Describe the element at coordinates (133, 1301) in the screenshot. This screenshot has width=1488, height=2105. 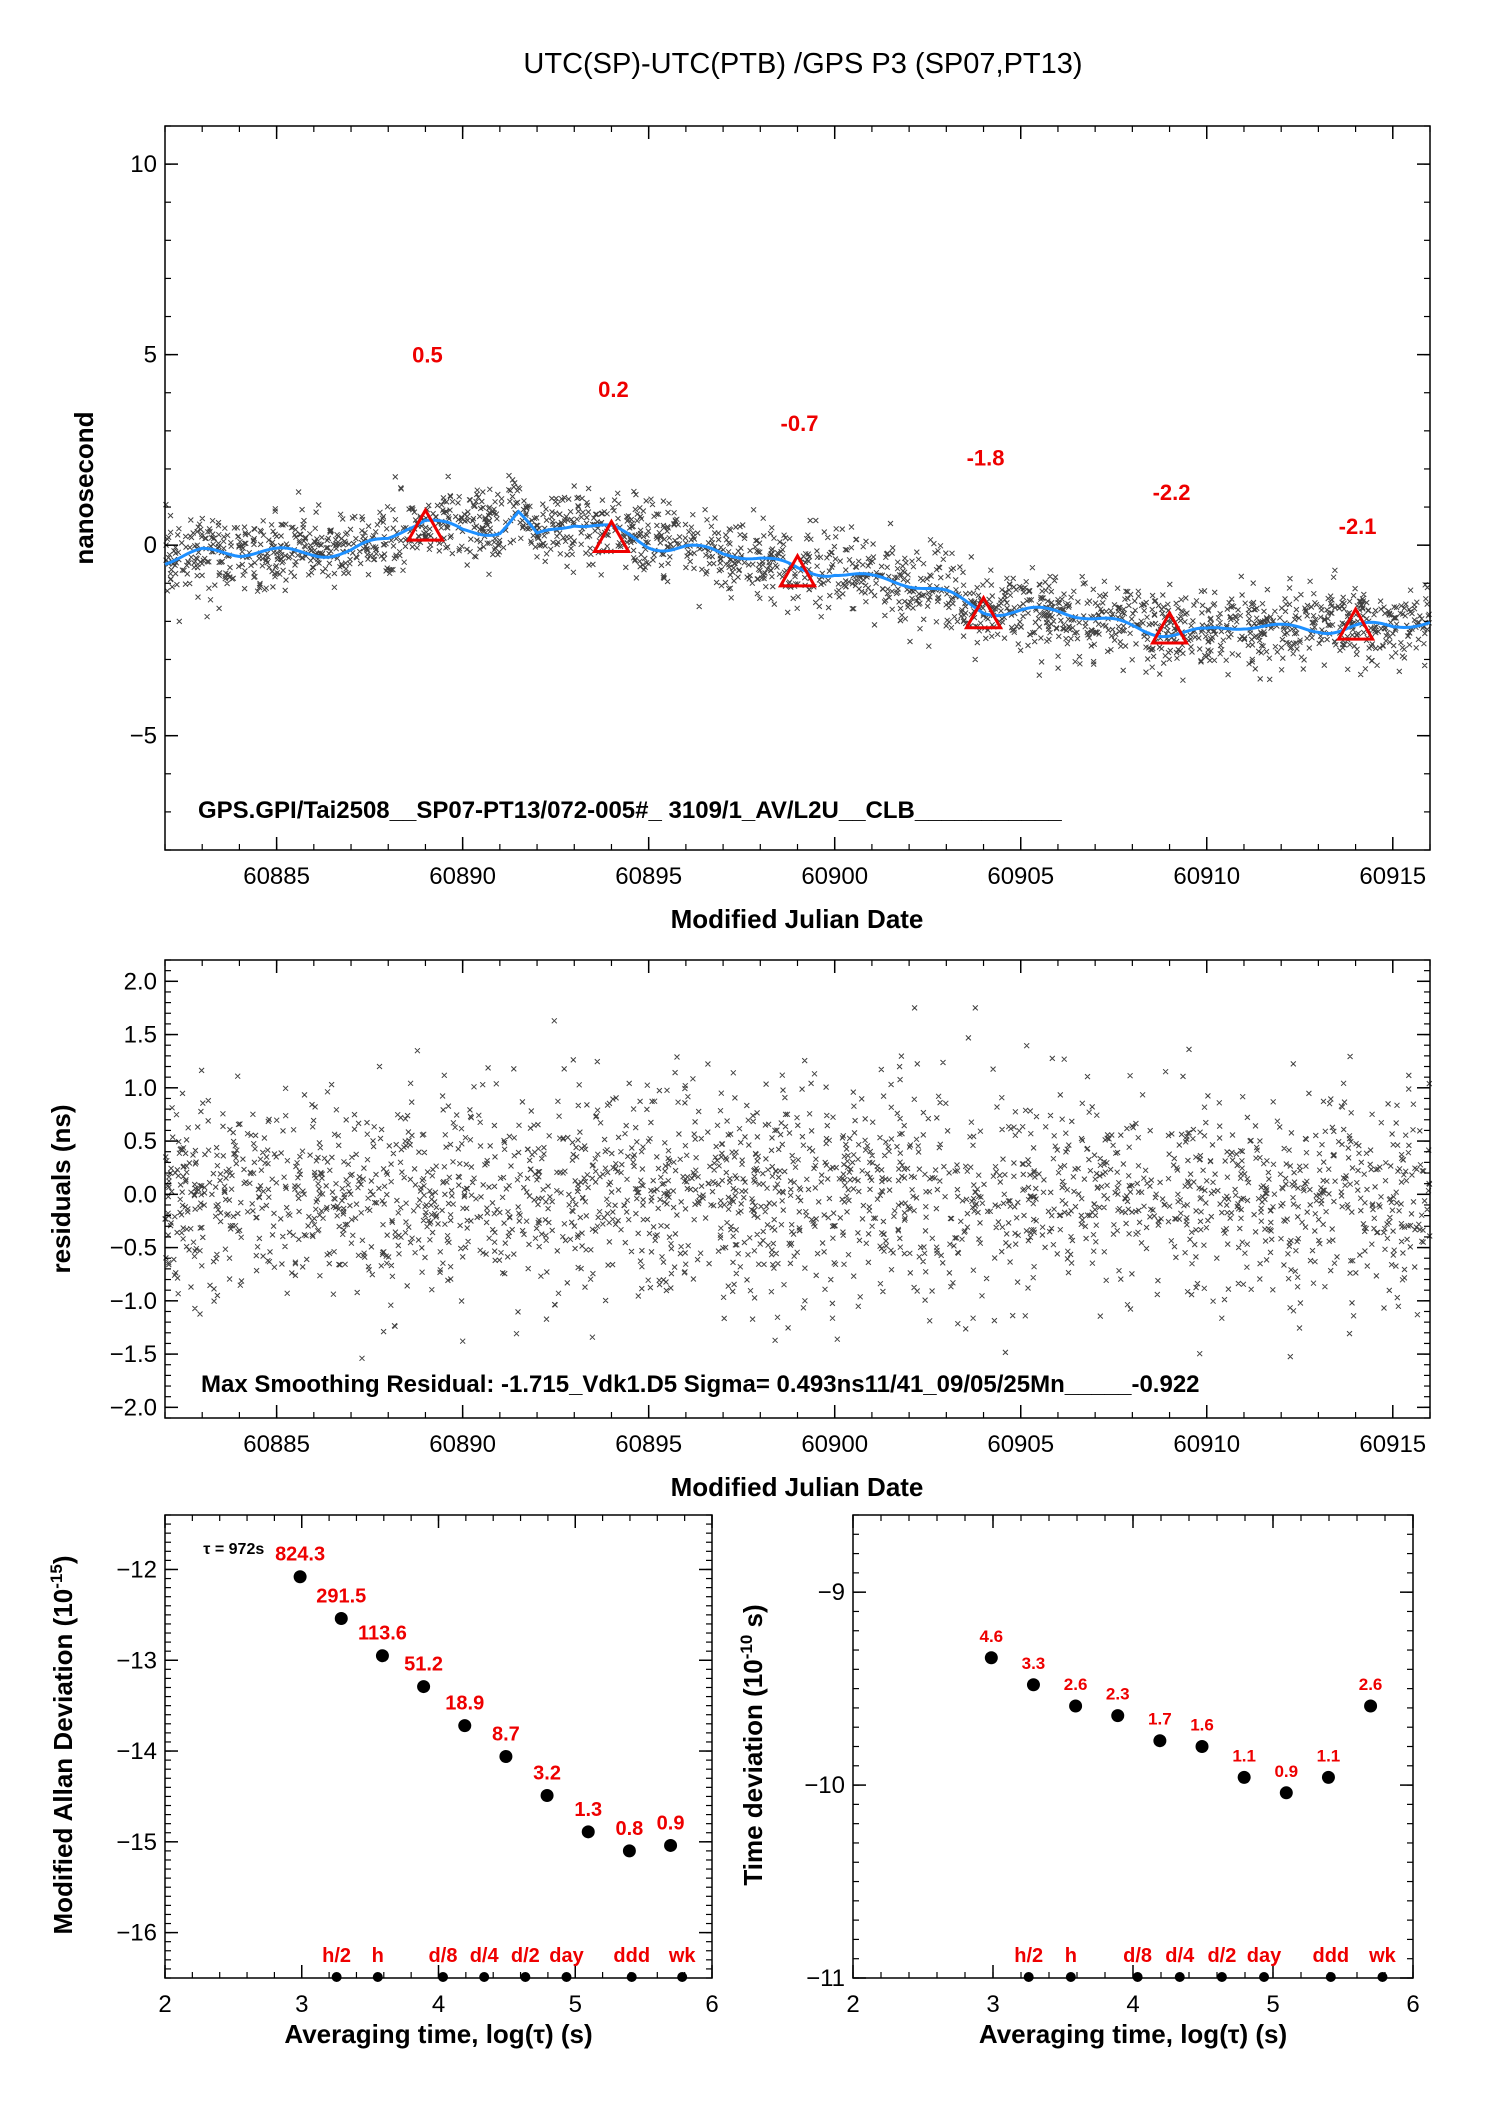
I see `residuals-panel-y-tick-label: −1.0` at that location.